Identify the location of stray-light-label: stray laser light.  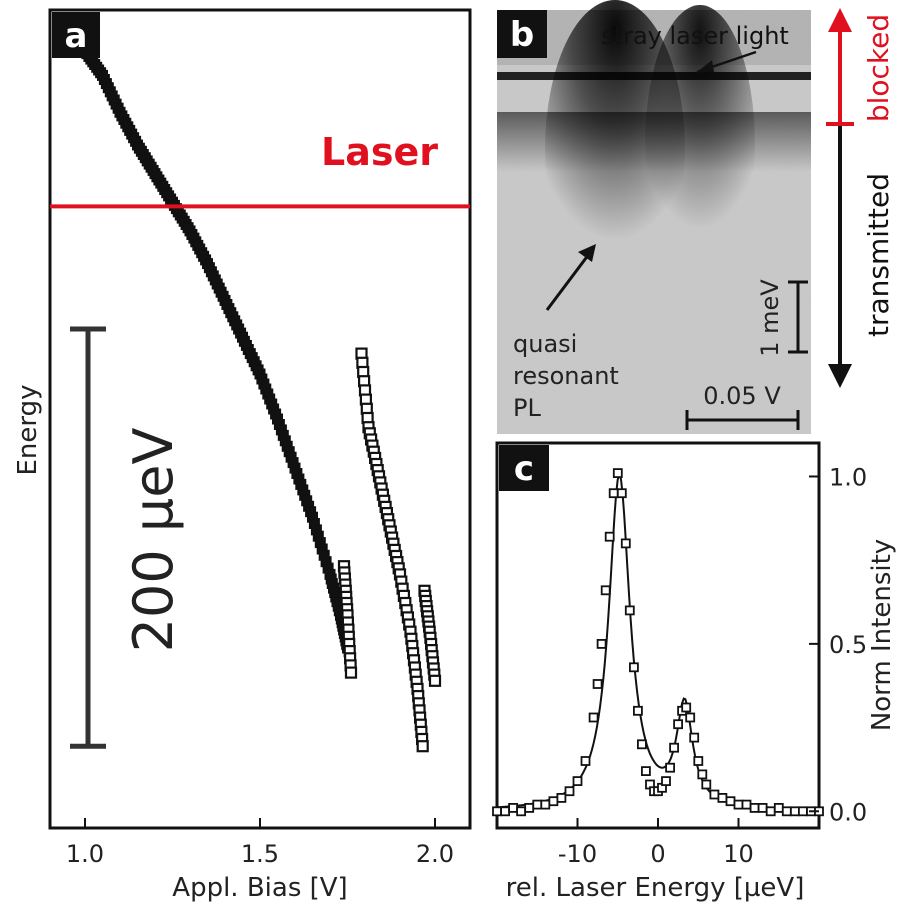
(695, 36).